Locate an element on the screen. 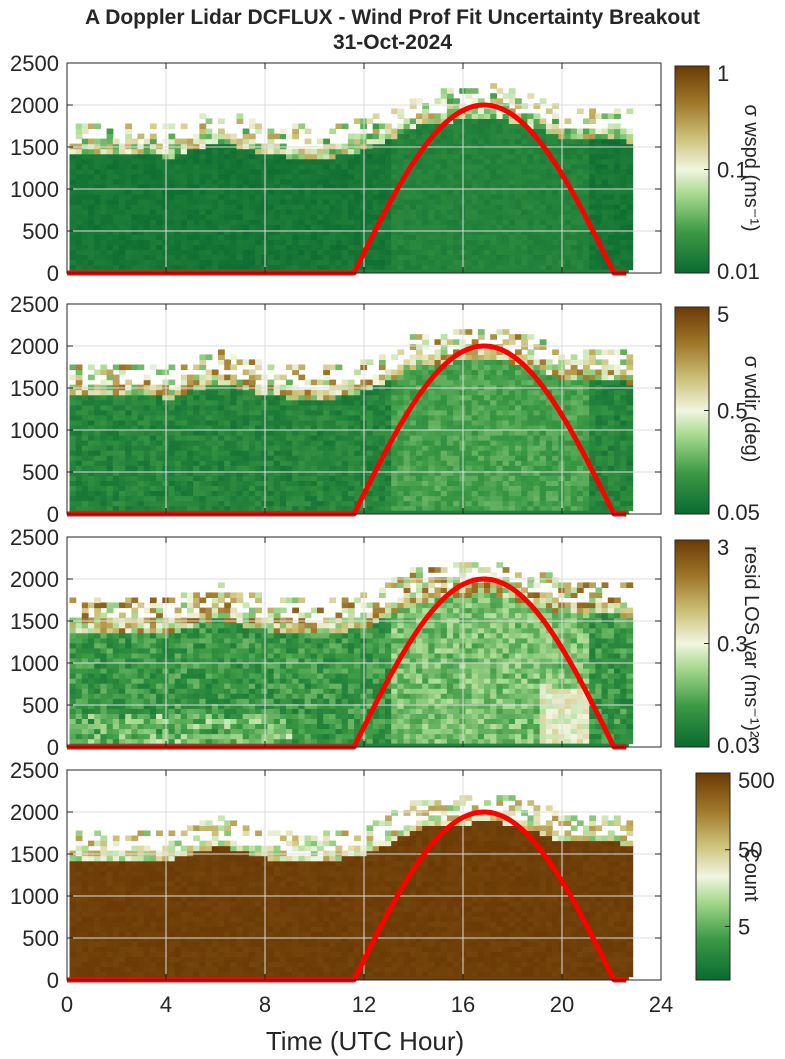  colorbar-label: σ wdir (deg) is located at coordinates (751, 409).